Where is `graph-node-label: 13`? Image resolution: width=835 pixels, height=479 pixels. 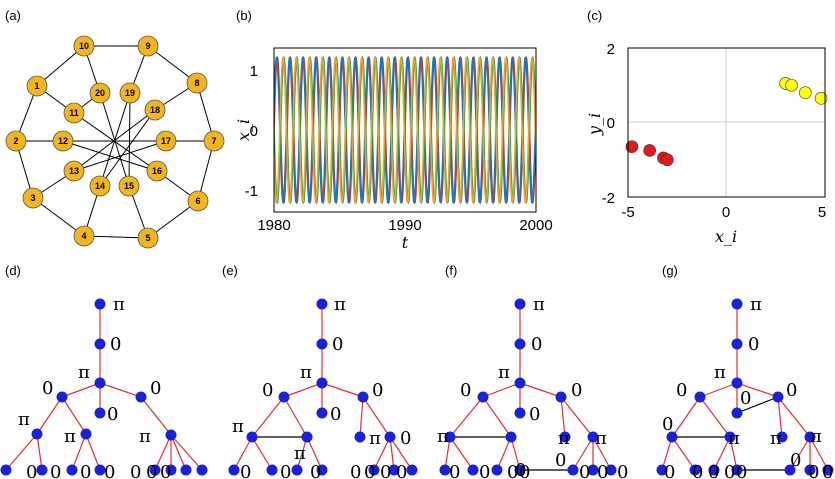 graph-node-label: 13 is located at coordinates (74, 171).